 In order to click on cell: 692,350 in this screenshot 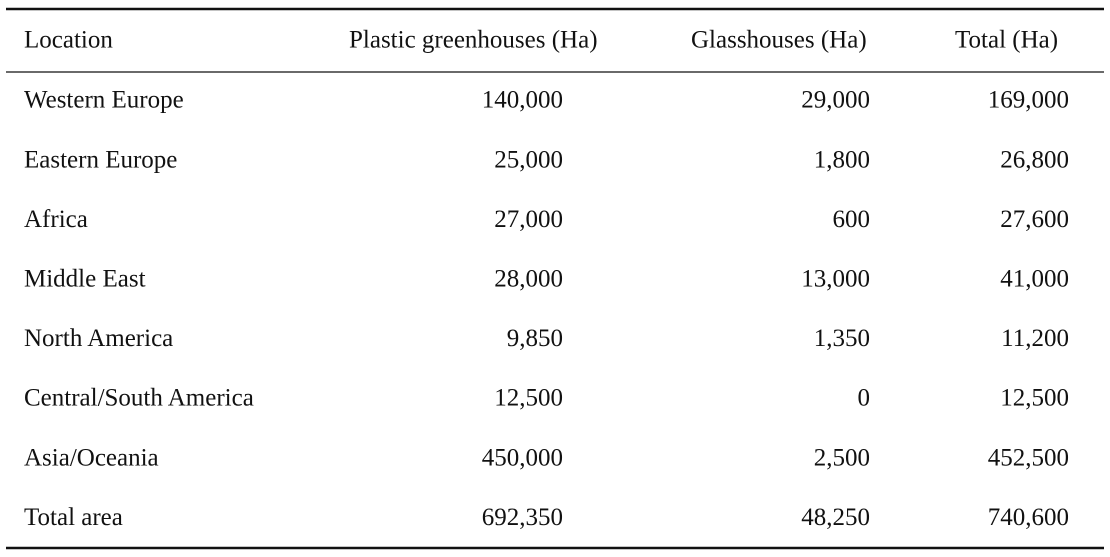, I will do `click(522, 517)`.